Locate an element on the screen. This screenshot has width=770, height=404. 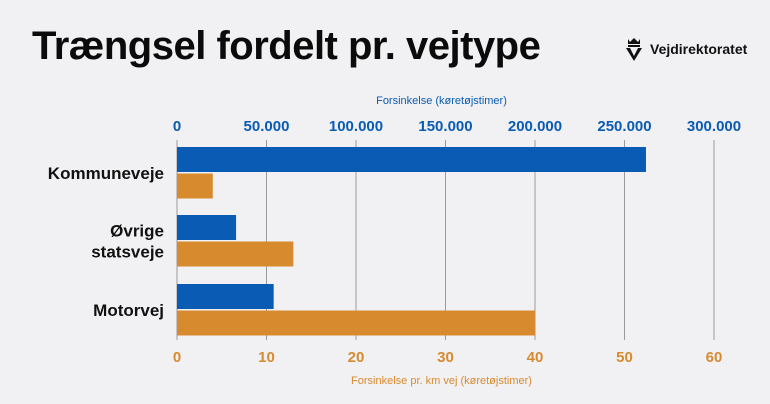
page-title: Trængsel fordelt pr. vejtype is located at coordinates (286, 46).